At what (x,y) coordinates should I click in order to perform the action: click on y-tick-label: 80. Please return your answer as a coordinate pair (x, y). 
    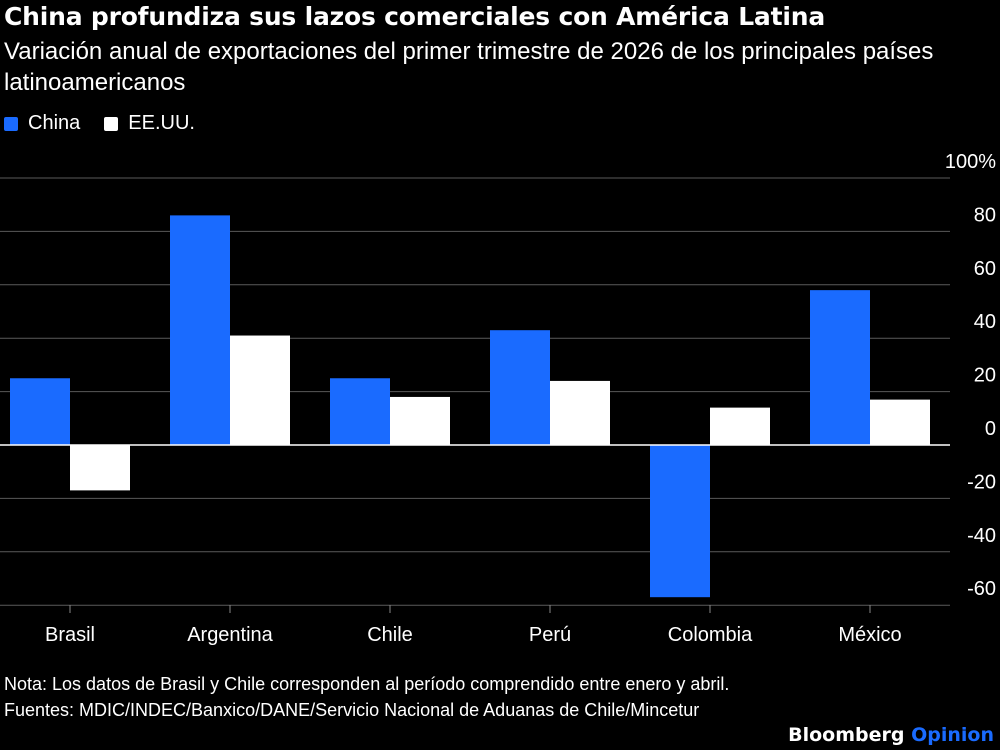
    Looking at the image, I should click on (985, 215).